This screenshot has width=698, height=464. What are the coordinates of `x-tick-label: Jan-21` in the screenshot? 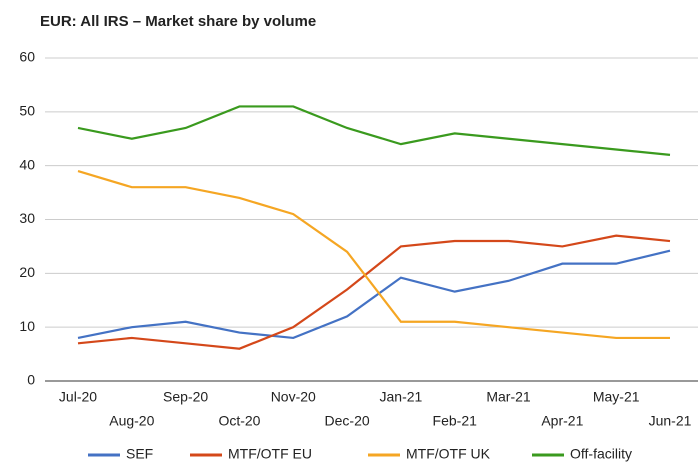 It's located at (401, 397).